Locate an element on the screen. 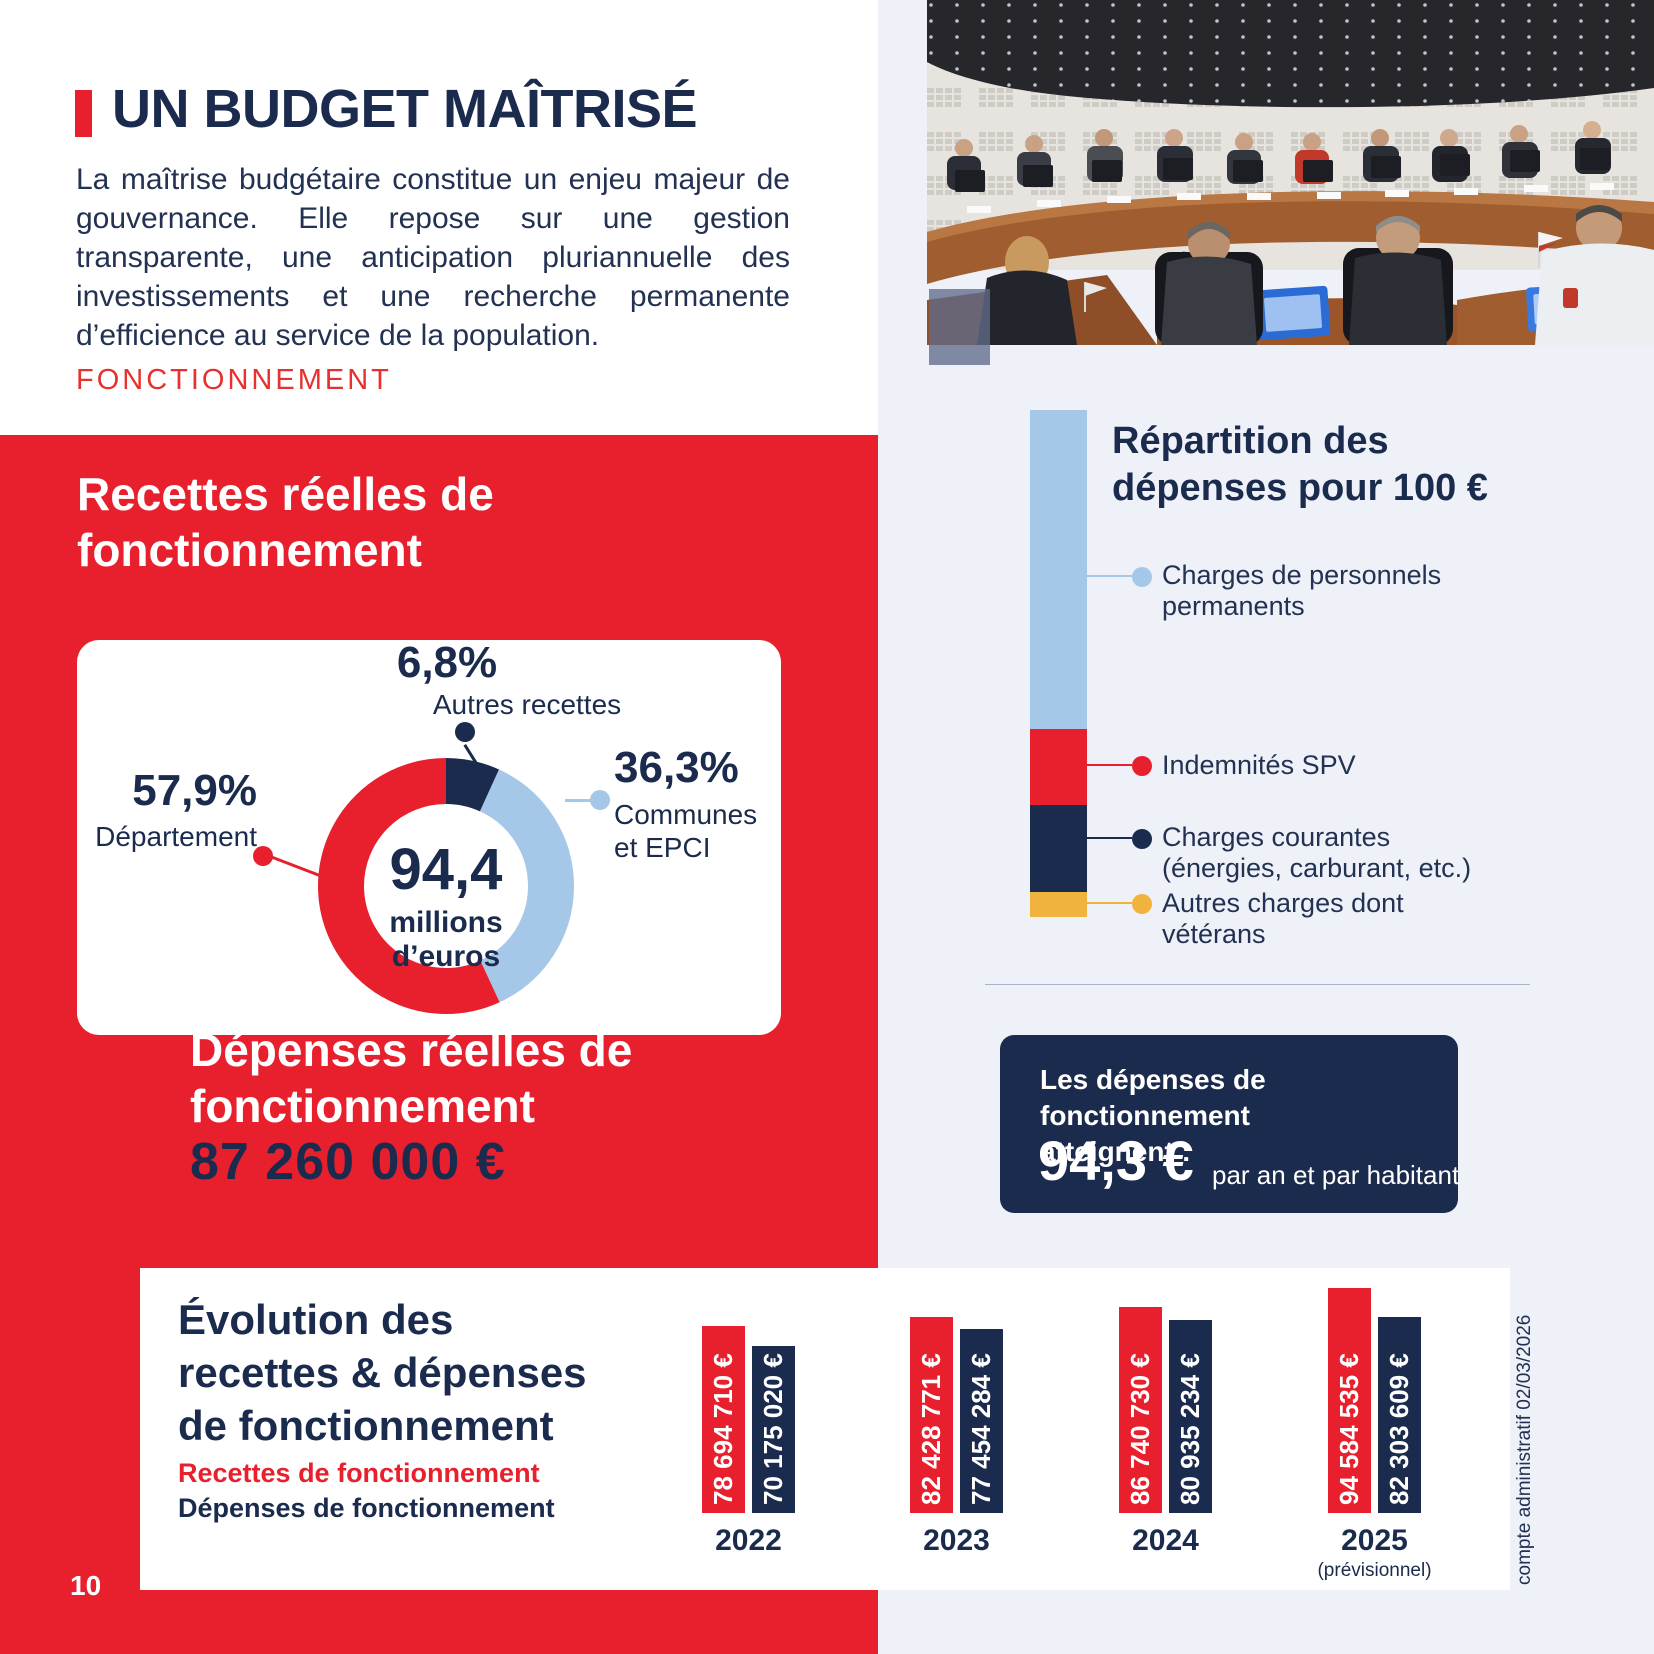 Image resolution: width=1654 pixels, height=1654 pixels. photo-back-desk-top is located at coordinates (1290, 216).